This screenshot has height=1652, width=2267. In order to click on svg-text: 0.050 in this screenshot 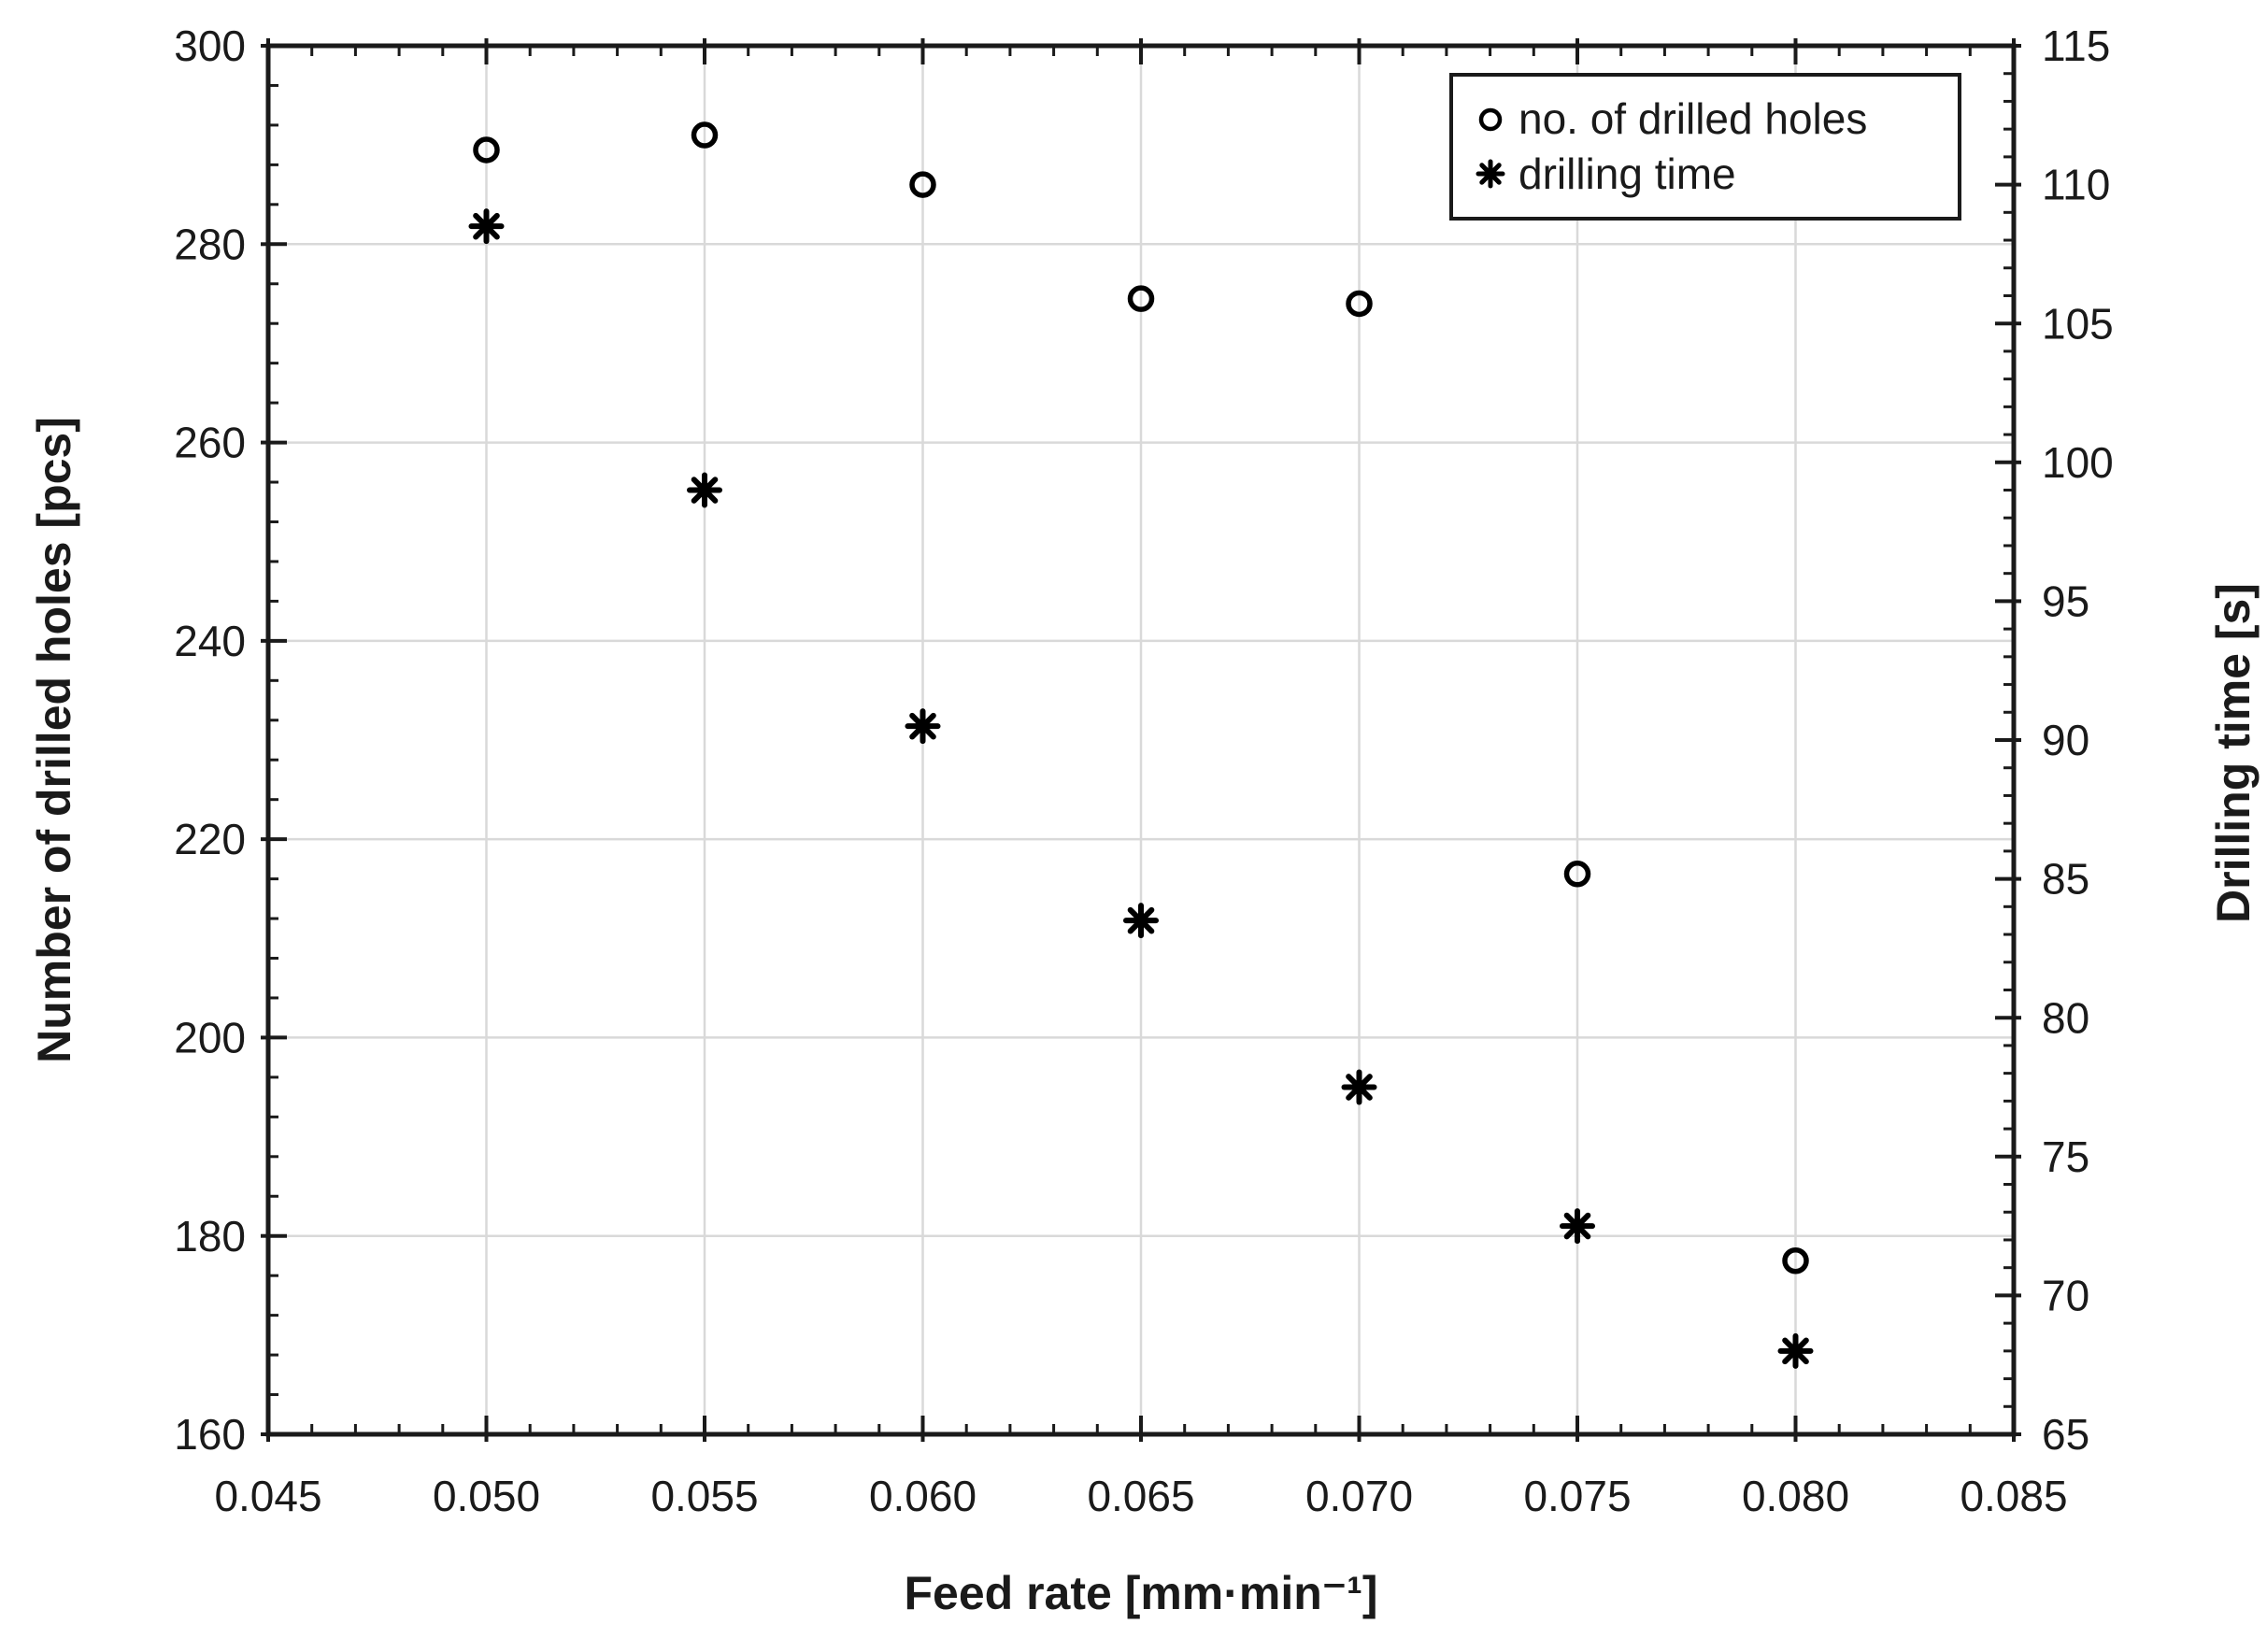, I will do `click(487, 1496)`.